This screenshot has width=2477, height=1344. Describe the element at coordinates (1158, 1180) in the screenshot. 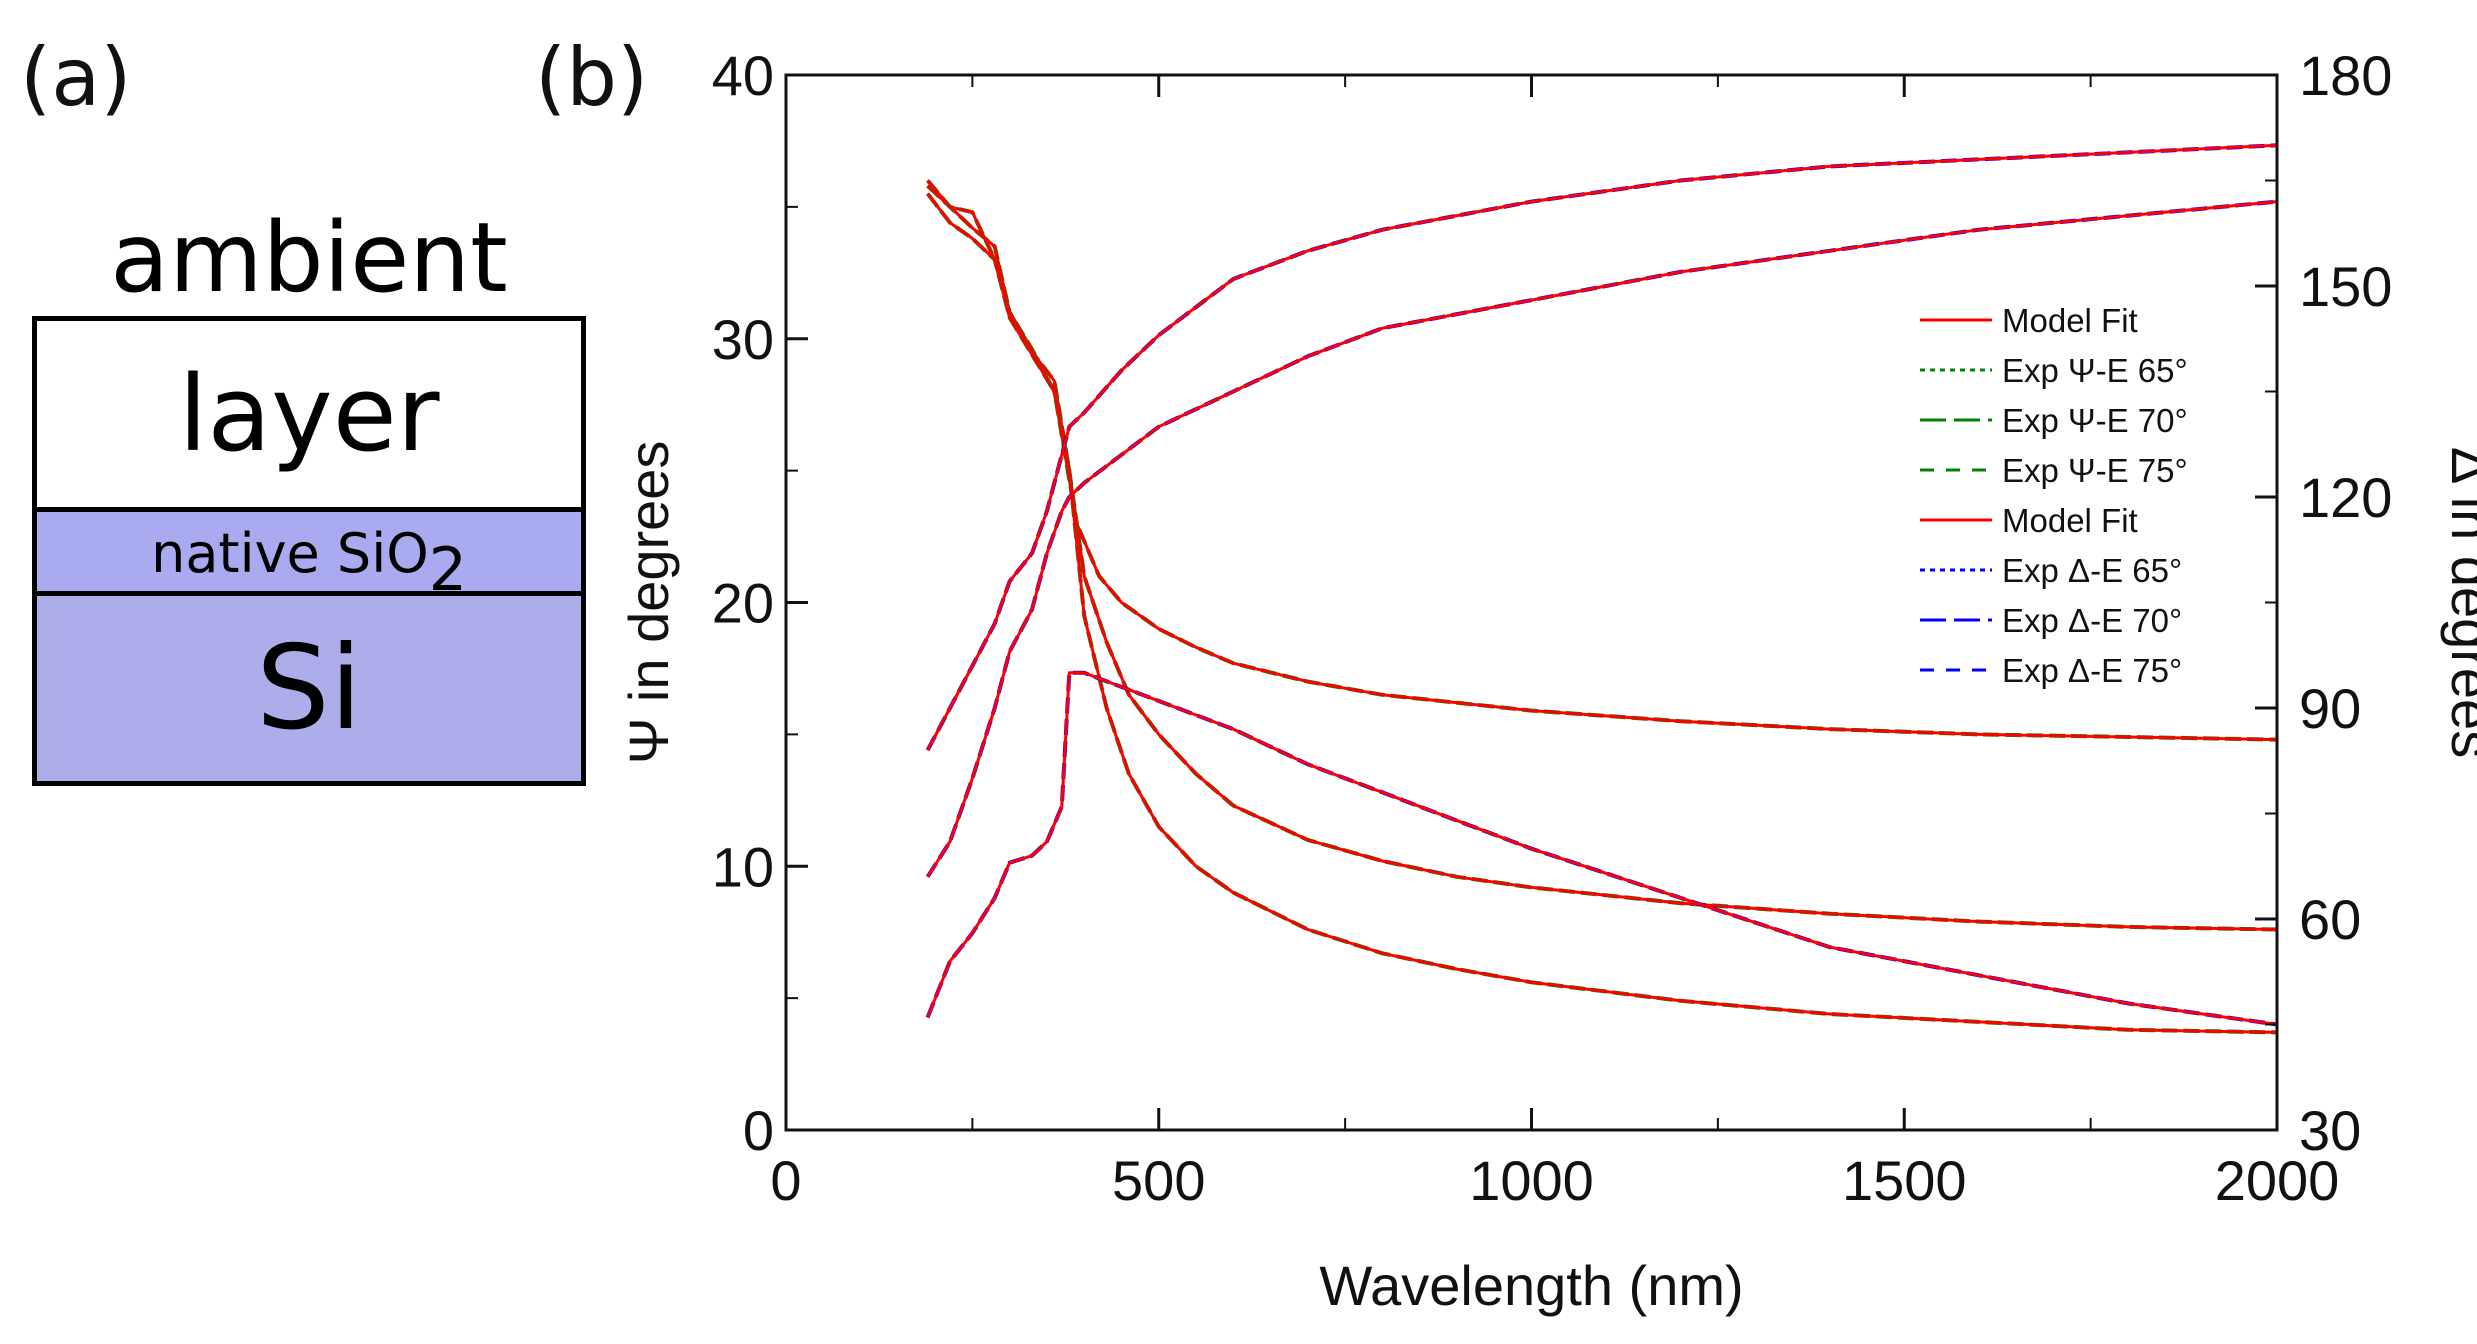

I see `x-tick-label: 500` at that location.